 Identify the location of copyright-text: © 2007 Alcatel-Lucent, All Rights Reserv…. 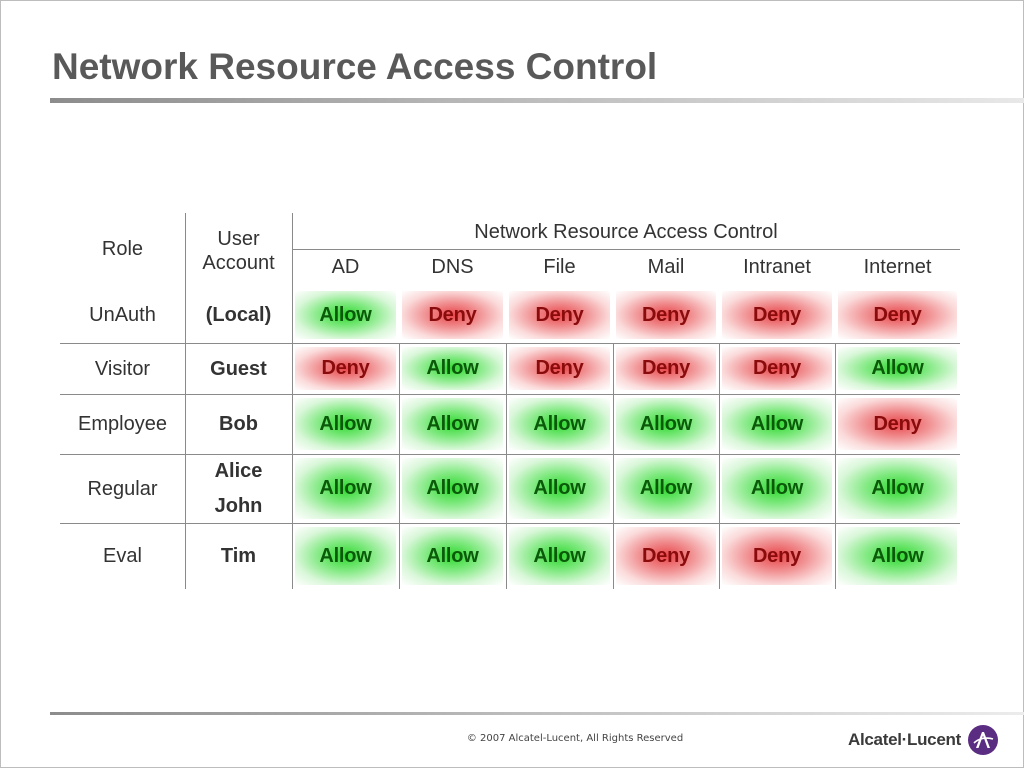
(575, 738).